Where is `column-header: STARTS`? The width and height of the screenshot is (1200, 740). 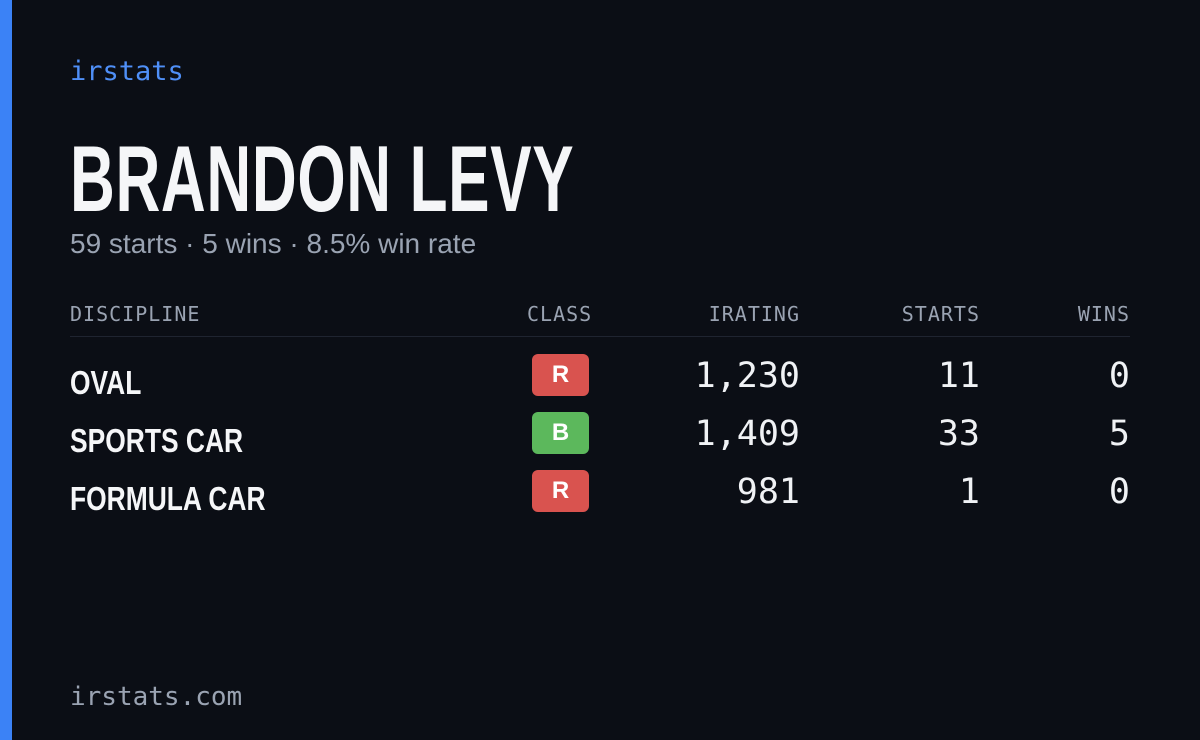
column-header: STARTS is located at coordinates (940, 314).